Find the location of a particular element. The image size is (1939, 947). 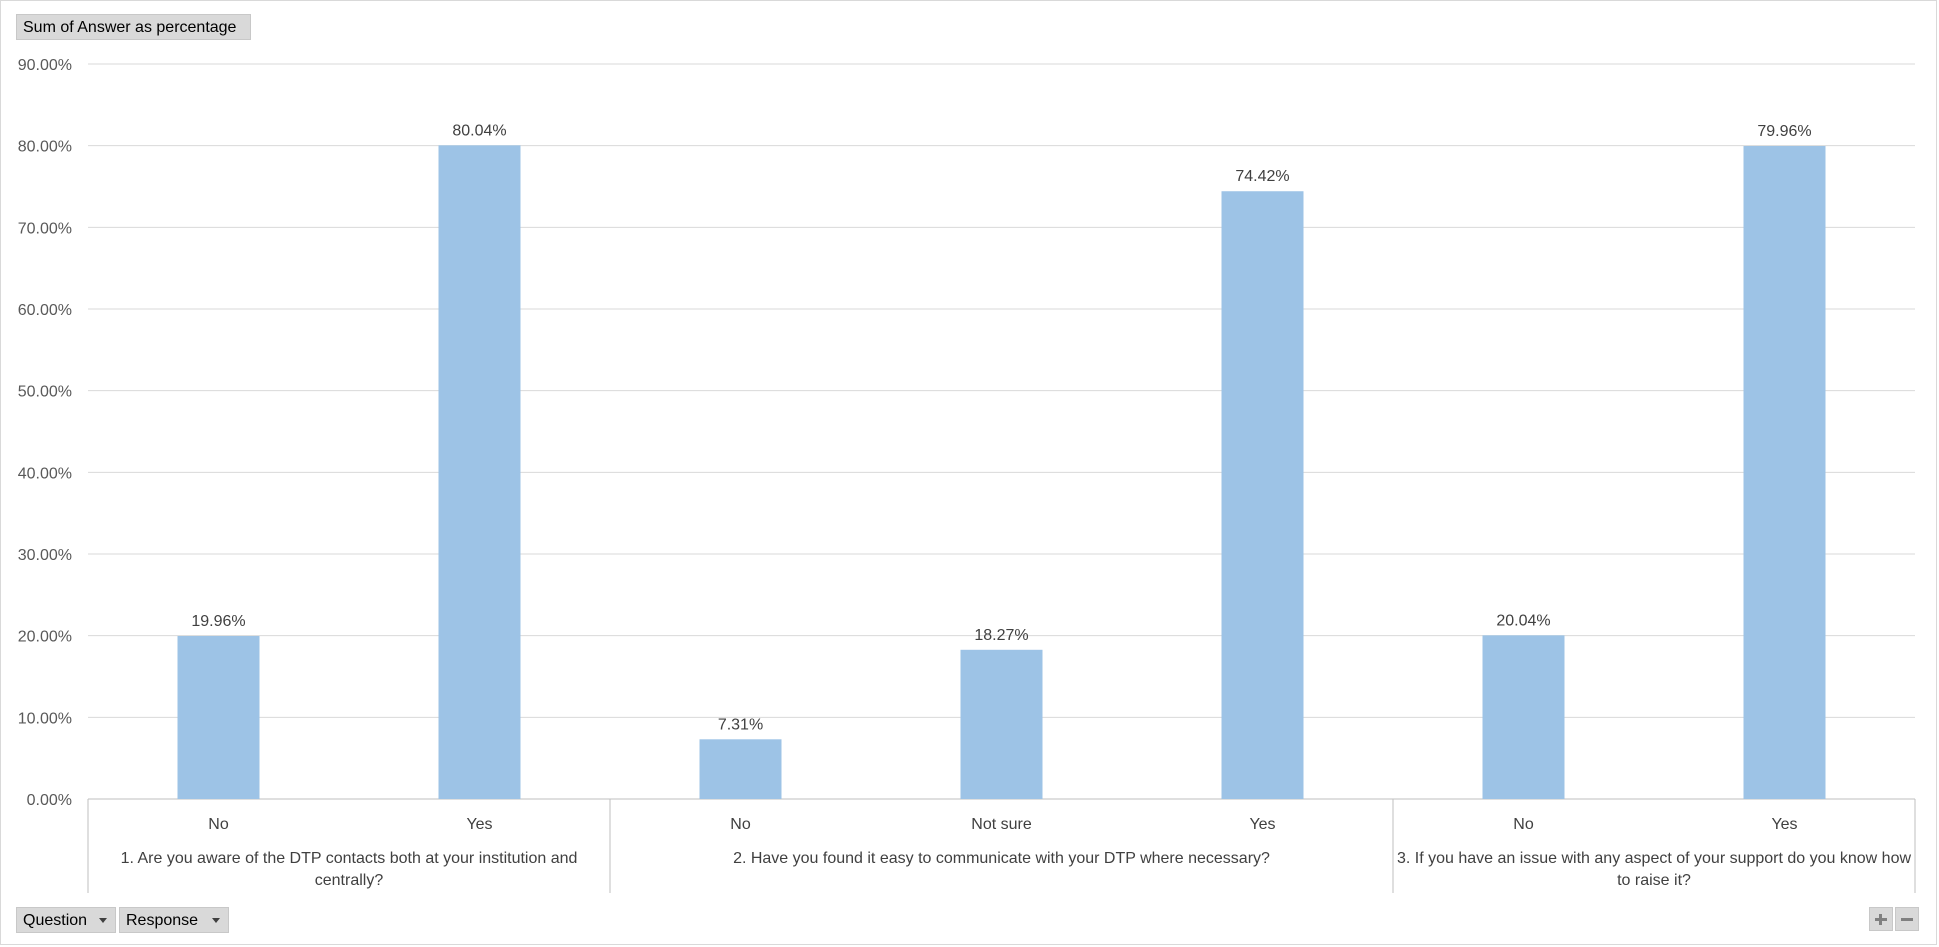

collapse-field-button is located at coordinates (1907, 919).